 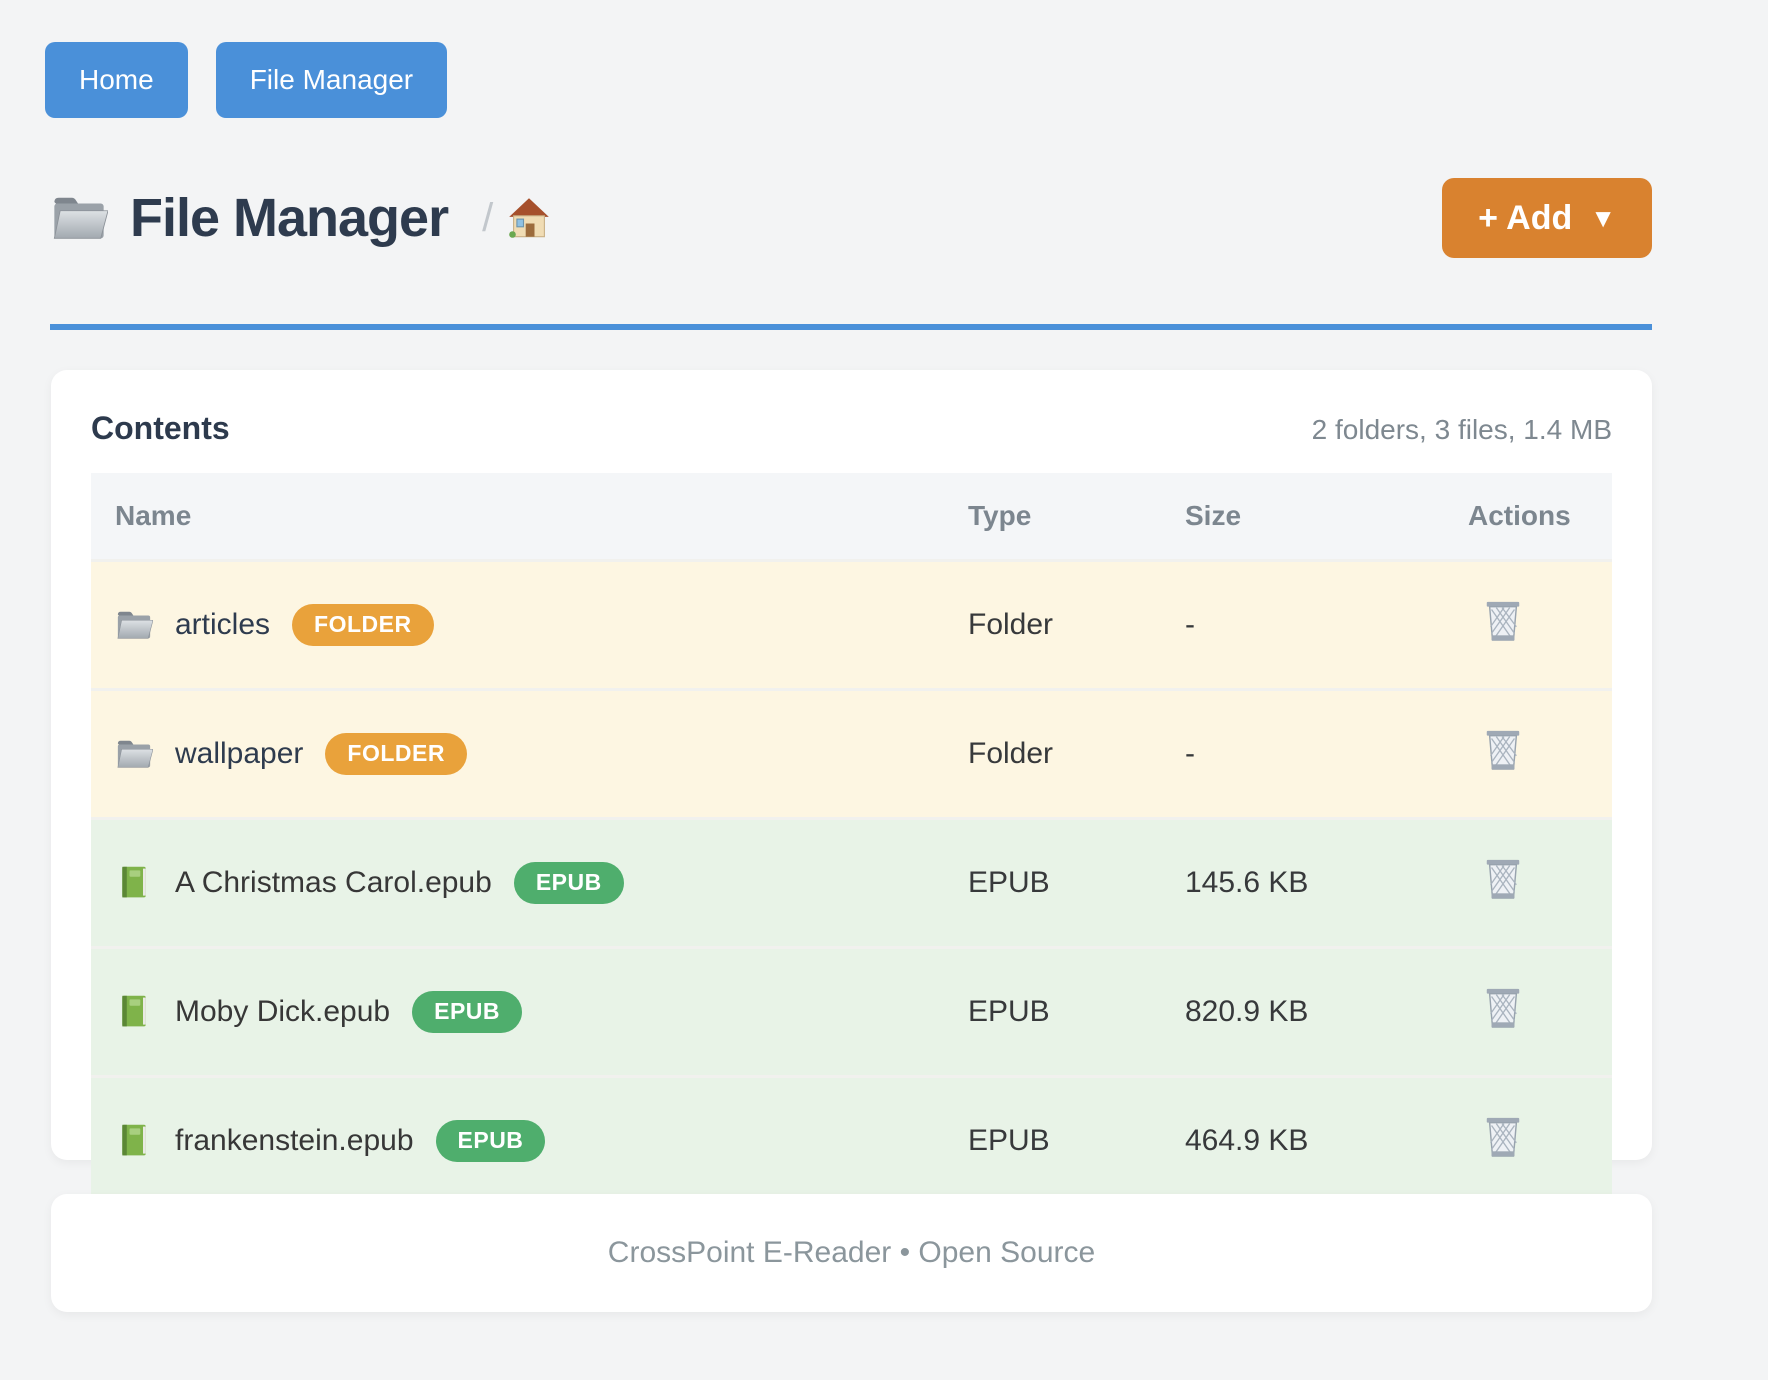 What do you see at coordinates (283, 1011) in the screenshot?
I see `file-name: Moby Dick.epub` at bounding box center [283, 1011].